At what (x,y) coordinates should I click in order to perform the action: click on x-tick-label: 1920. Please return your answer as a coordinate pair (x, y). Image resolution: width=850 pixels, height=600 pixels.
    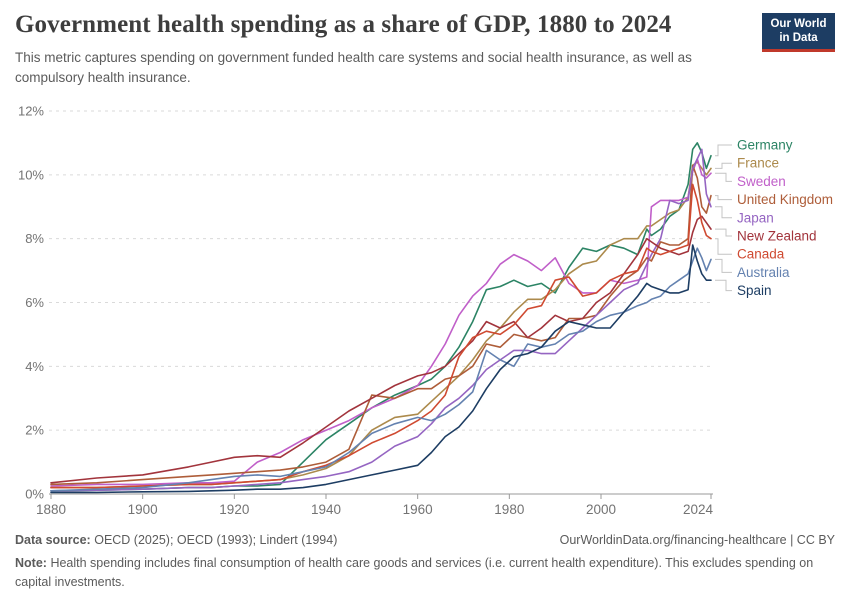
    Looking at the image, I should click on (234, 509).